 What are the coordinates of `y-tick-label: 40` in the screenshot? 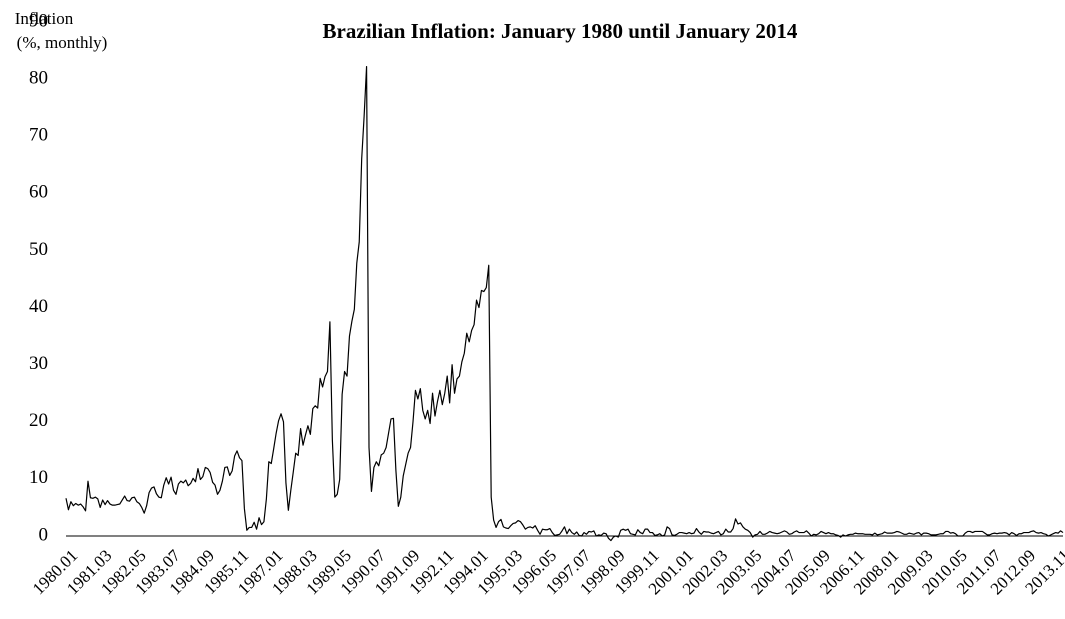 It's located at (38, 306).